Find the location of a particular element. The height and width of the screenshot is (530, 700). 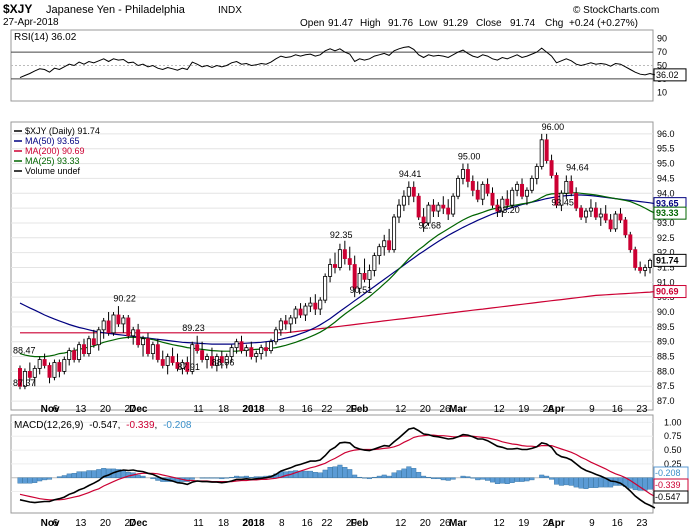

x-axis-label: 20 is located at coordinates (426, 409).